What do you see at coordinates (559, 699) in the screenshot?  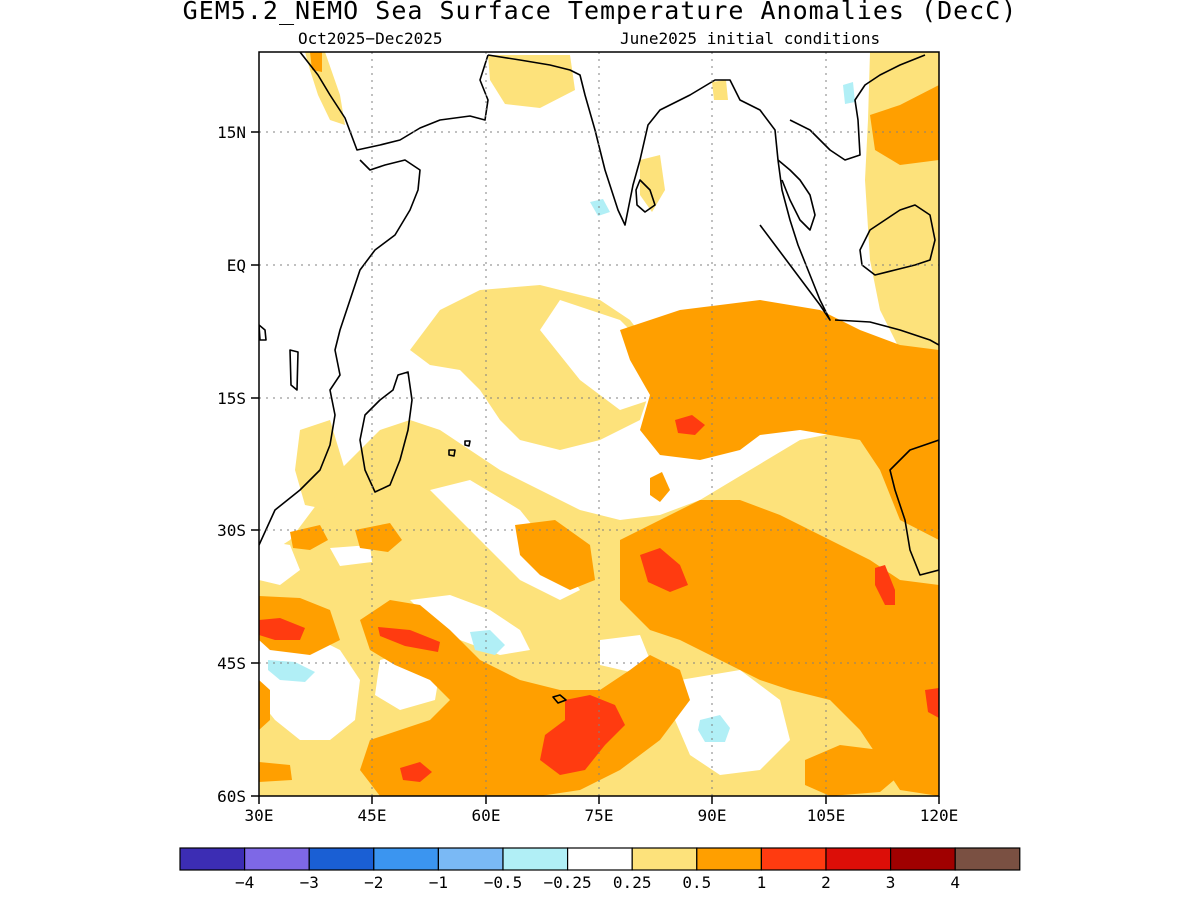 I see `kerguelen-coastline` at bounding box center [559, 699].